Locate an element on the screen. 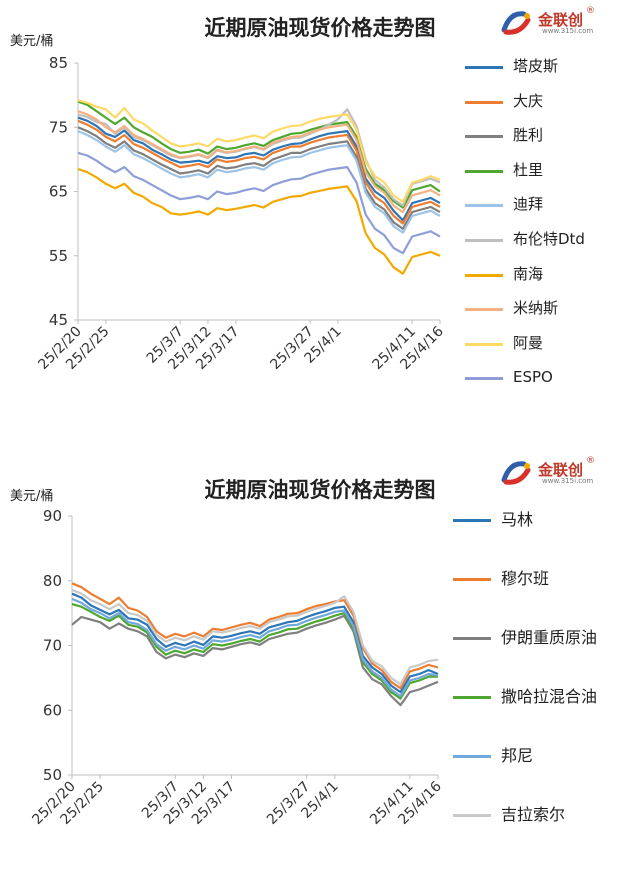 This screenshot has height=879, width=640. legend-label: 米纳斯 is located at coordinates (536, 308).